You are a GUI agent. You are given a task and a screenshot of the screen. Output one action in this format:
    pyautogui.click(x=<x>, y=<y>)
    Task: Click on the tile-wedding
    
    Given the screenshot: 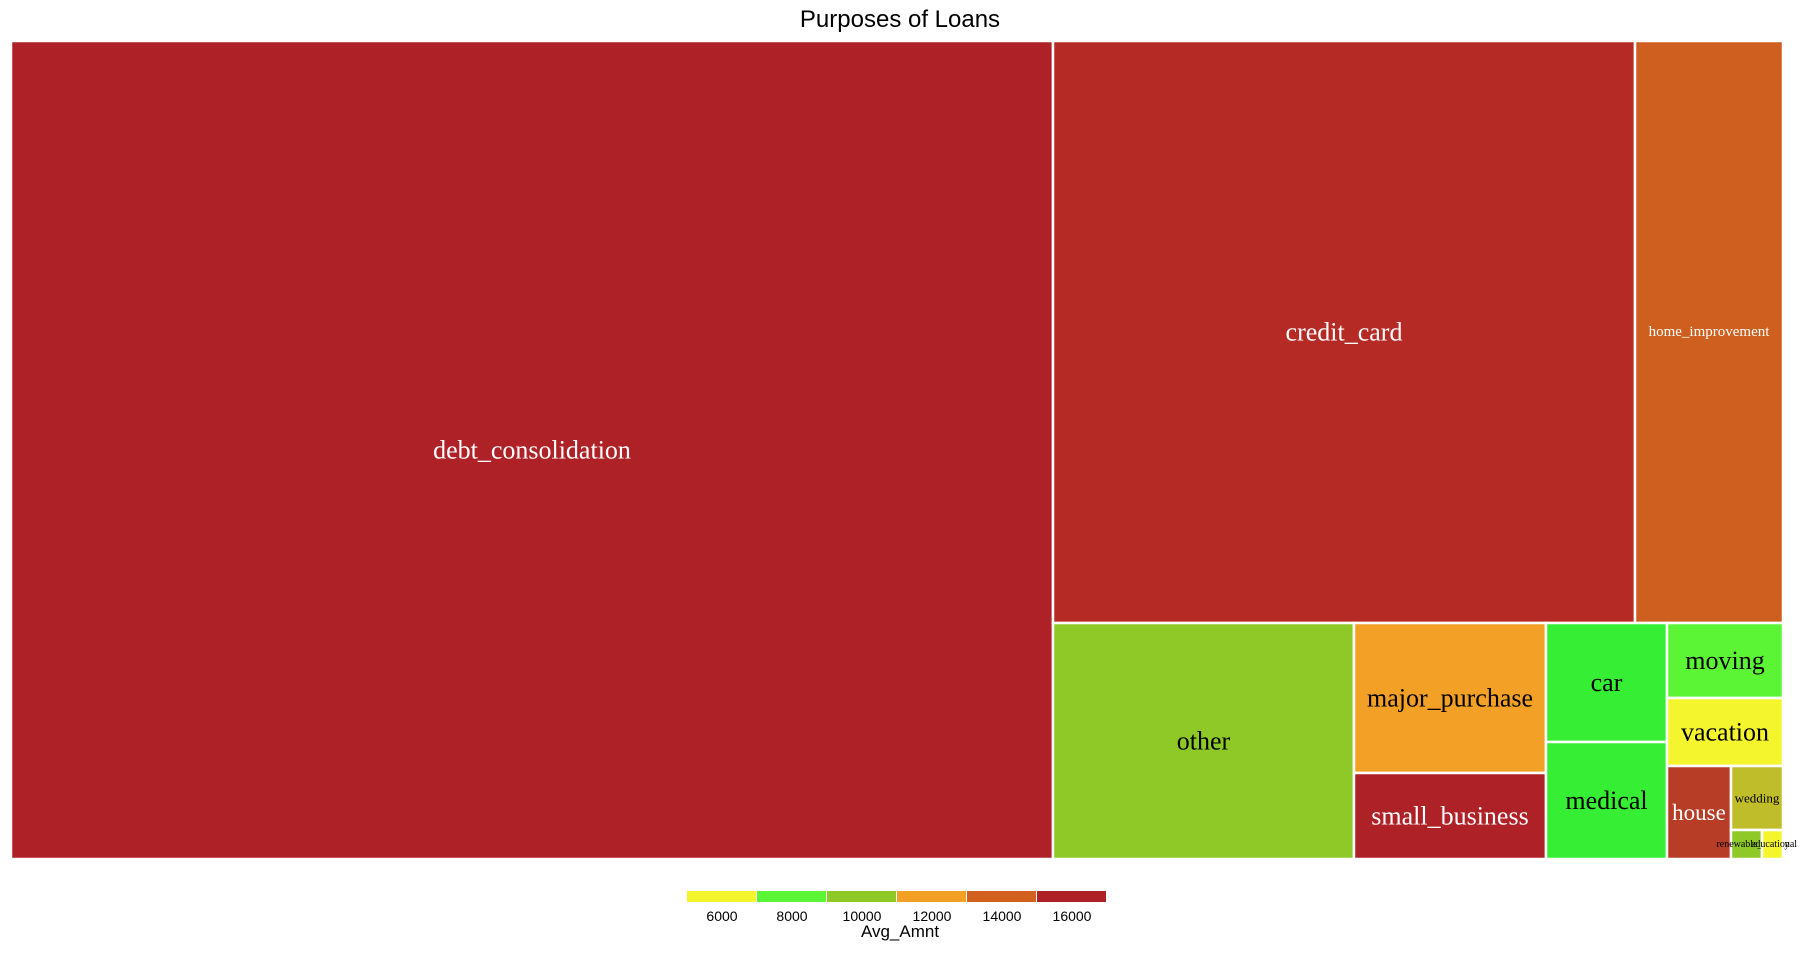 What is the action you would take?
    pyautogui.click(x=1757, y=798)
    